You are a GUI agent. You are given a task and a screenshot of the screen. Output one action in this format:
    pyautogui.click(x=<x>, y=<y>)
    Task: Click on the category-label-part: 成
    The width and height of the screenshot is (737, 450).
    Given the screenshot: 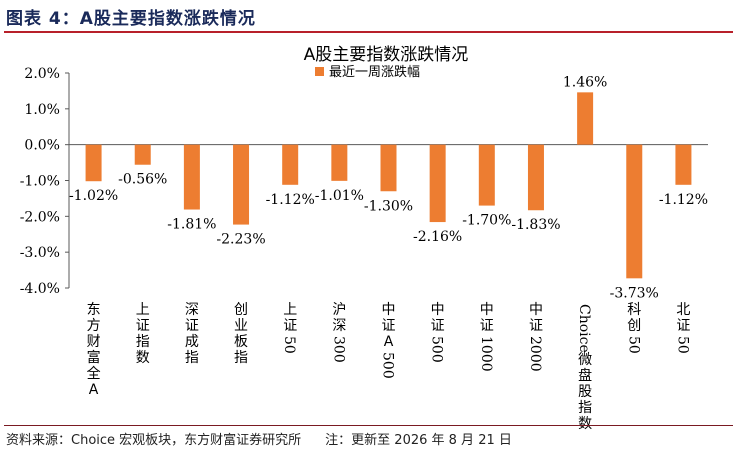 What is the action you would take?
    pyautogui.click(x=192, y=342)
    